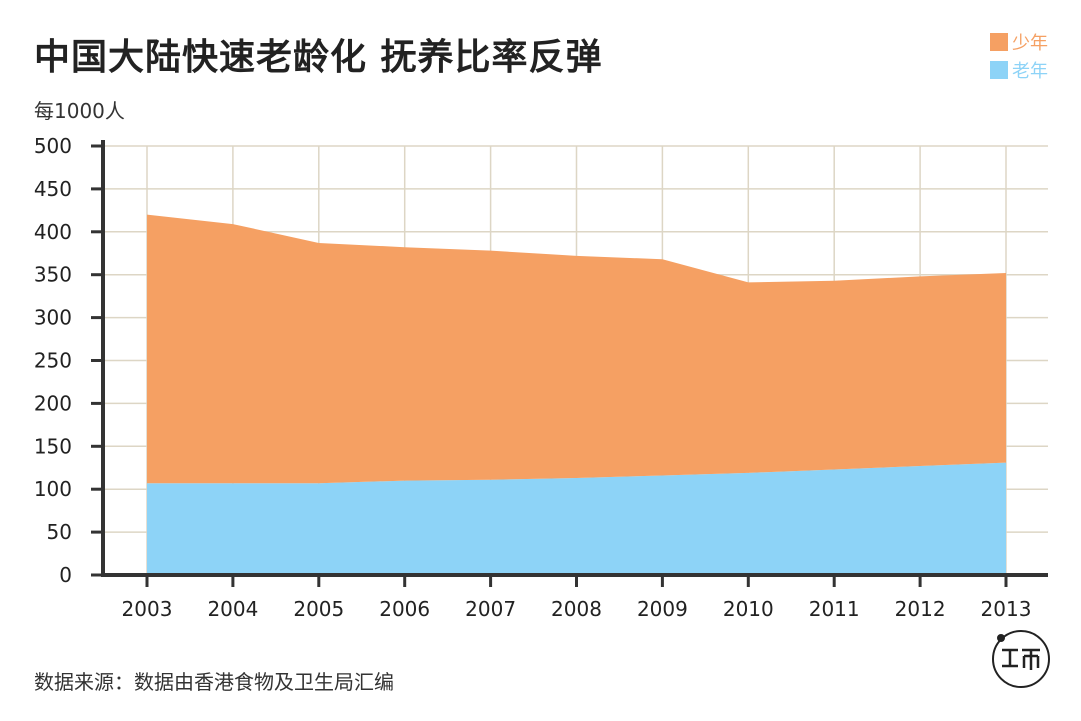  What do you see at coordinates (53, 232) in the screenshot?
I see `ytick-label-400: 400` at bounding box center [53, 232].